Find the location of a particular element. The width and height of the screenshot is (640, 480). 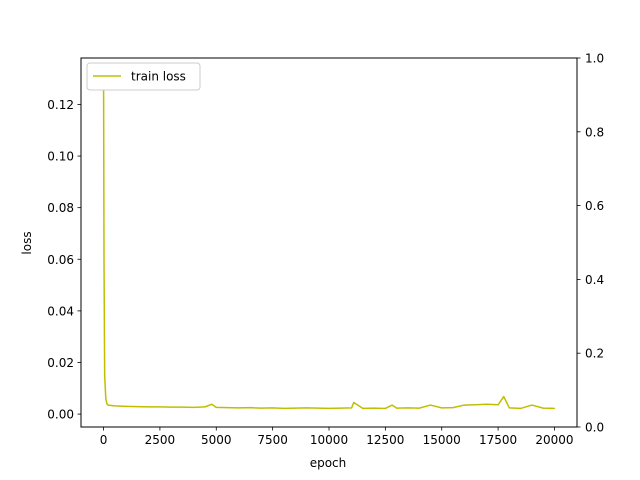

x-tick-label: 10000 is located at coordinates (329, 440).